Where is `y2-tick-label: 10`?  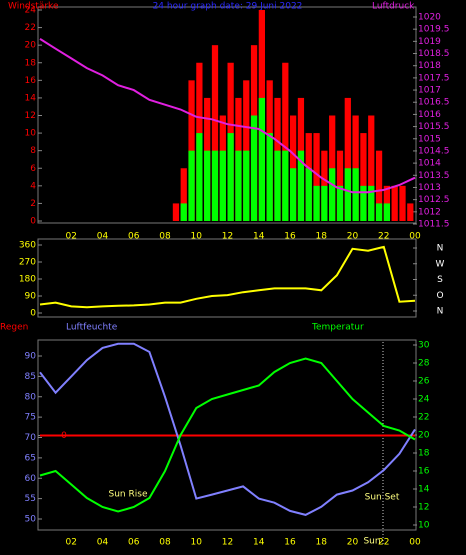
y2-tick-label: 10 is located at coordinates (424, 526).